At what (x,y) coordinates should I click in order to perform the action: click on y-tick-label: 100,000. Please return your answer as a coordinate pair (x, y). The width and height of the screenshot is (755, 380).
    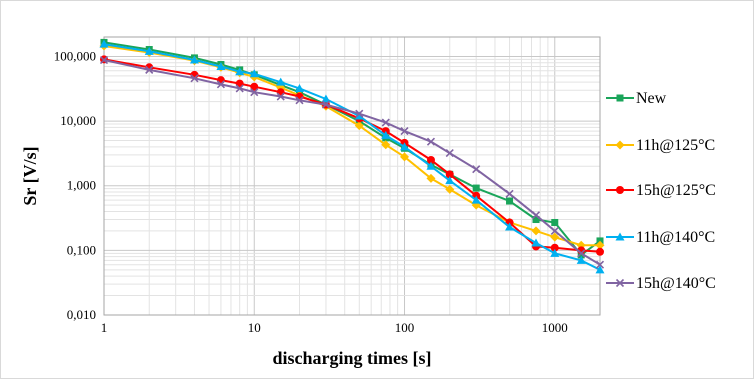
    Looking at the image, I should click on (75, 55).